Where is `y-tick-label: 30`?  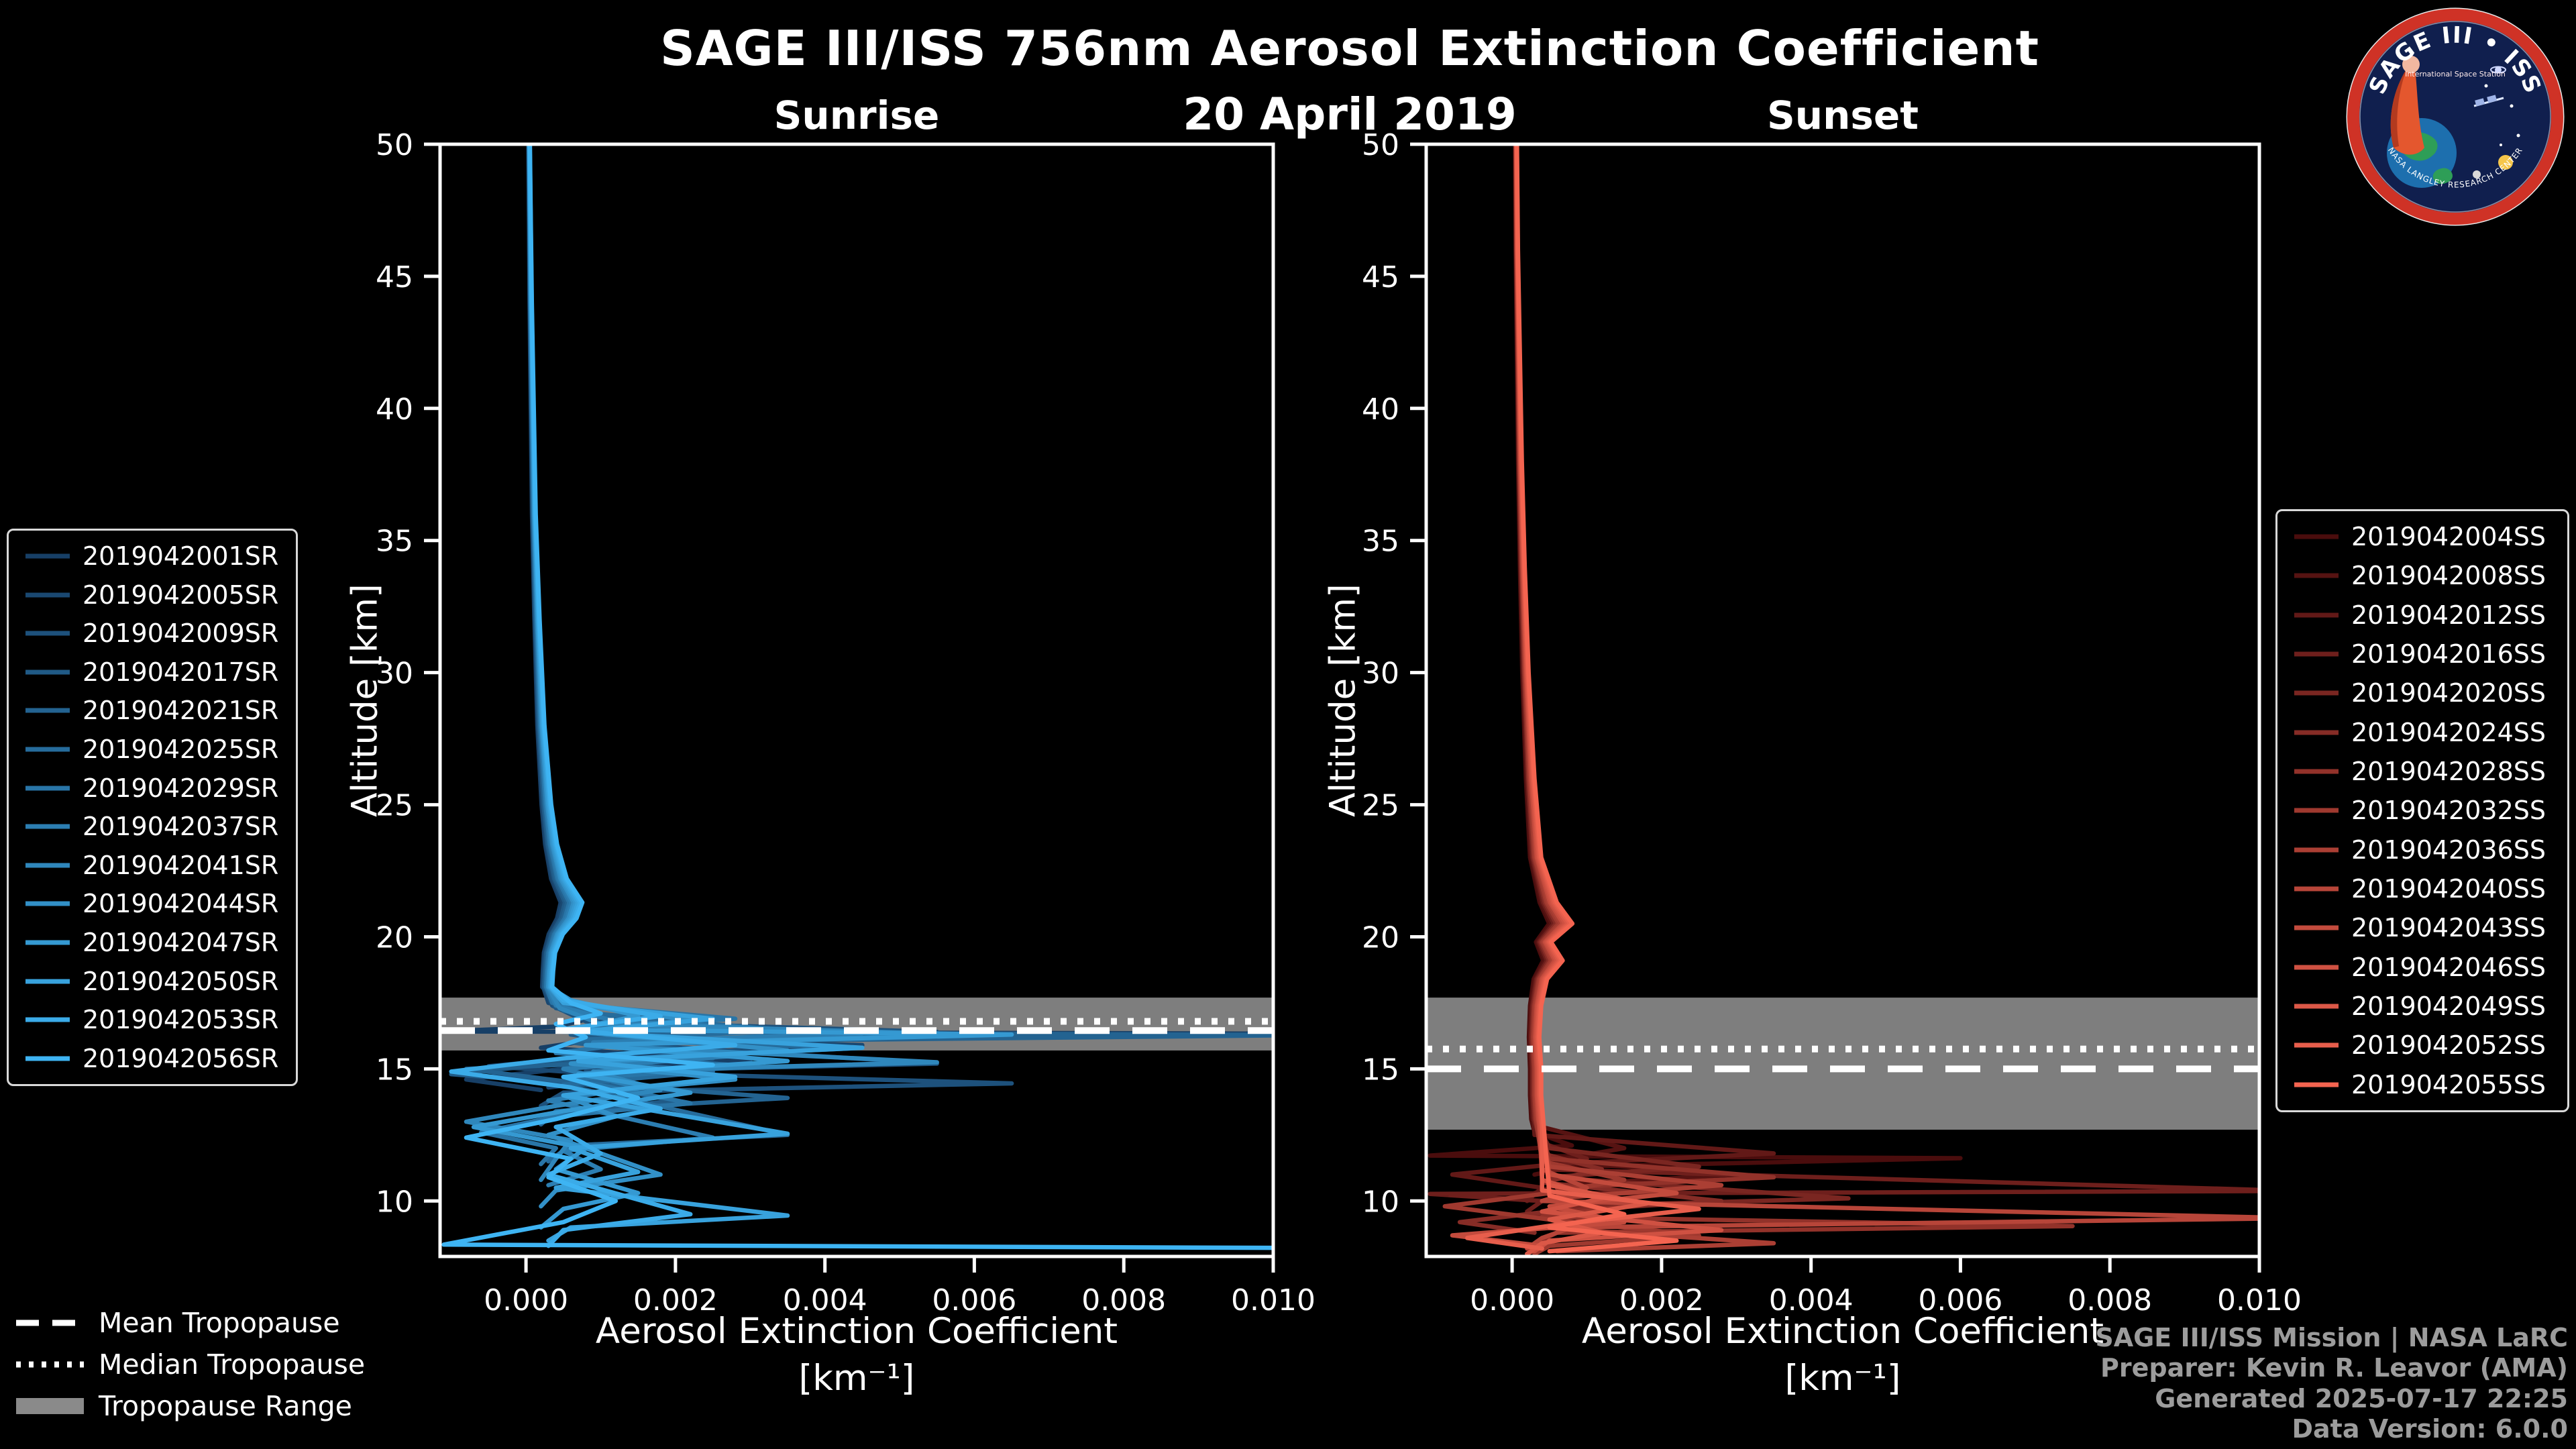 y-tick-label: 30 is located at coordinates (394, 674).